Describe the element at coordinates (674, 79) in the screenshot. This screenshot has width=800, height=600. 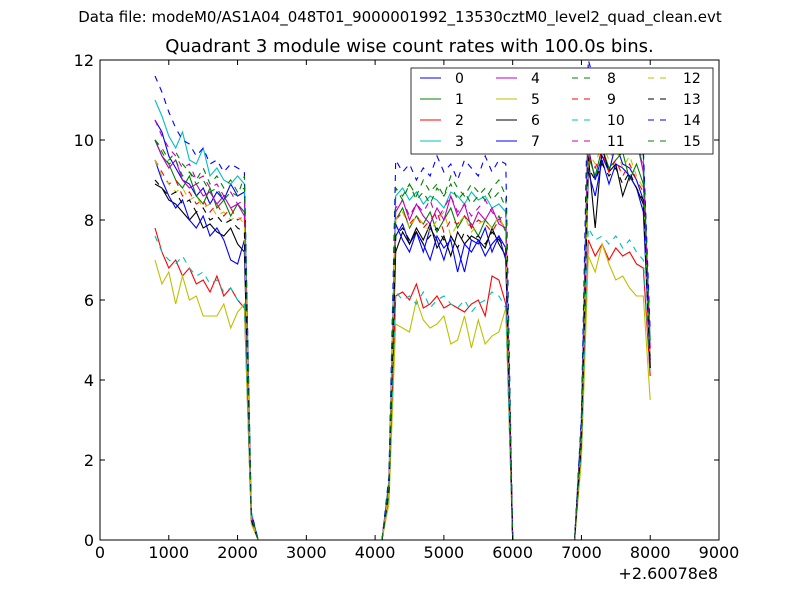
I see `legend-entry-12: 12` at that location.